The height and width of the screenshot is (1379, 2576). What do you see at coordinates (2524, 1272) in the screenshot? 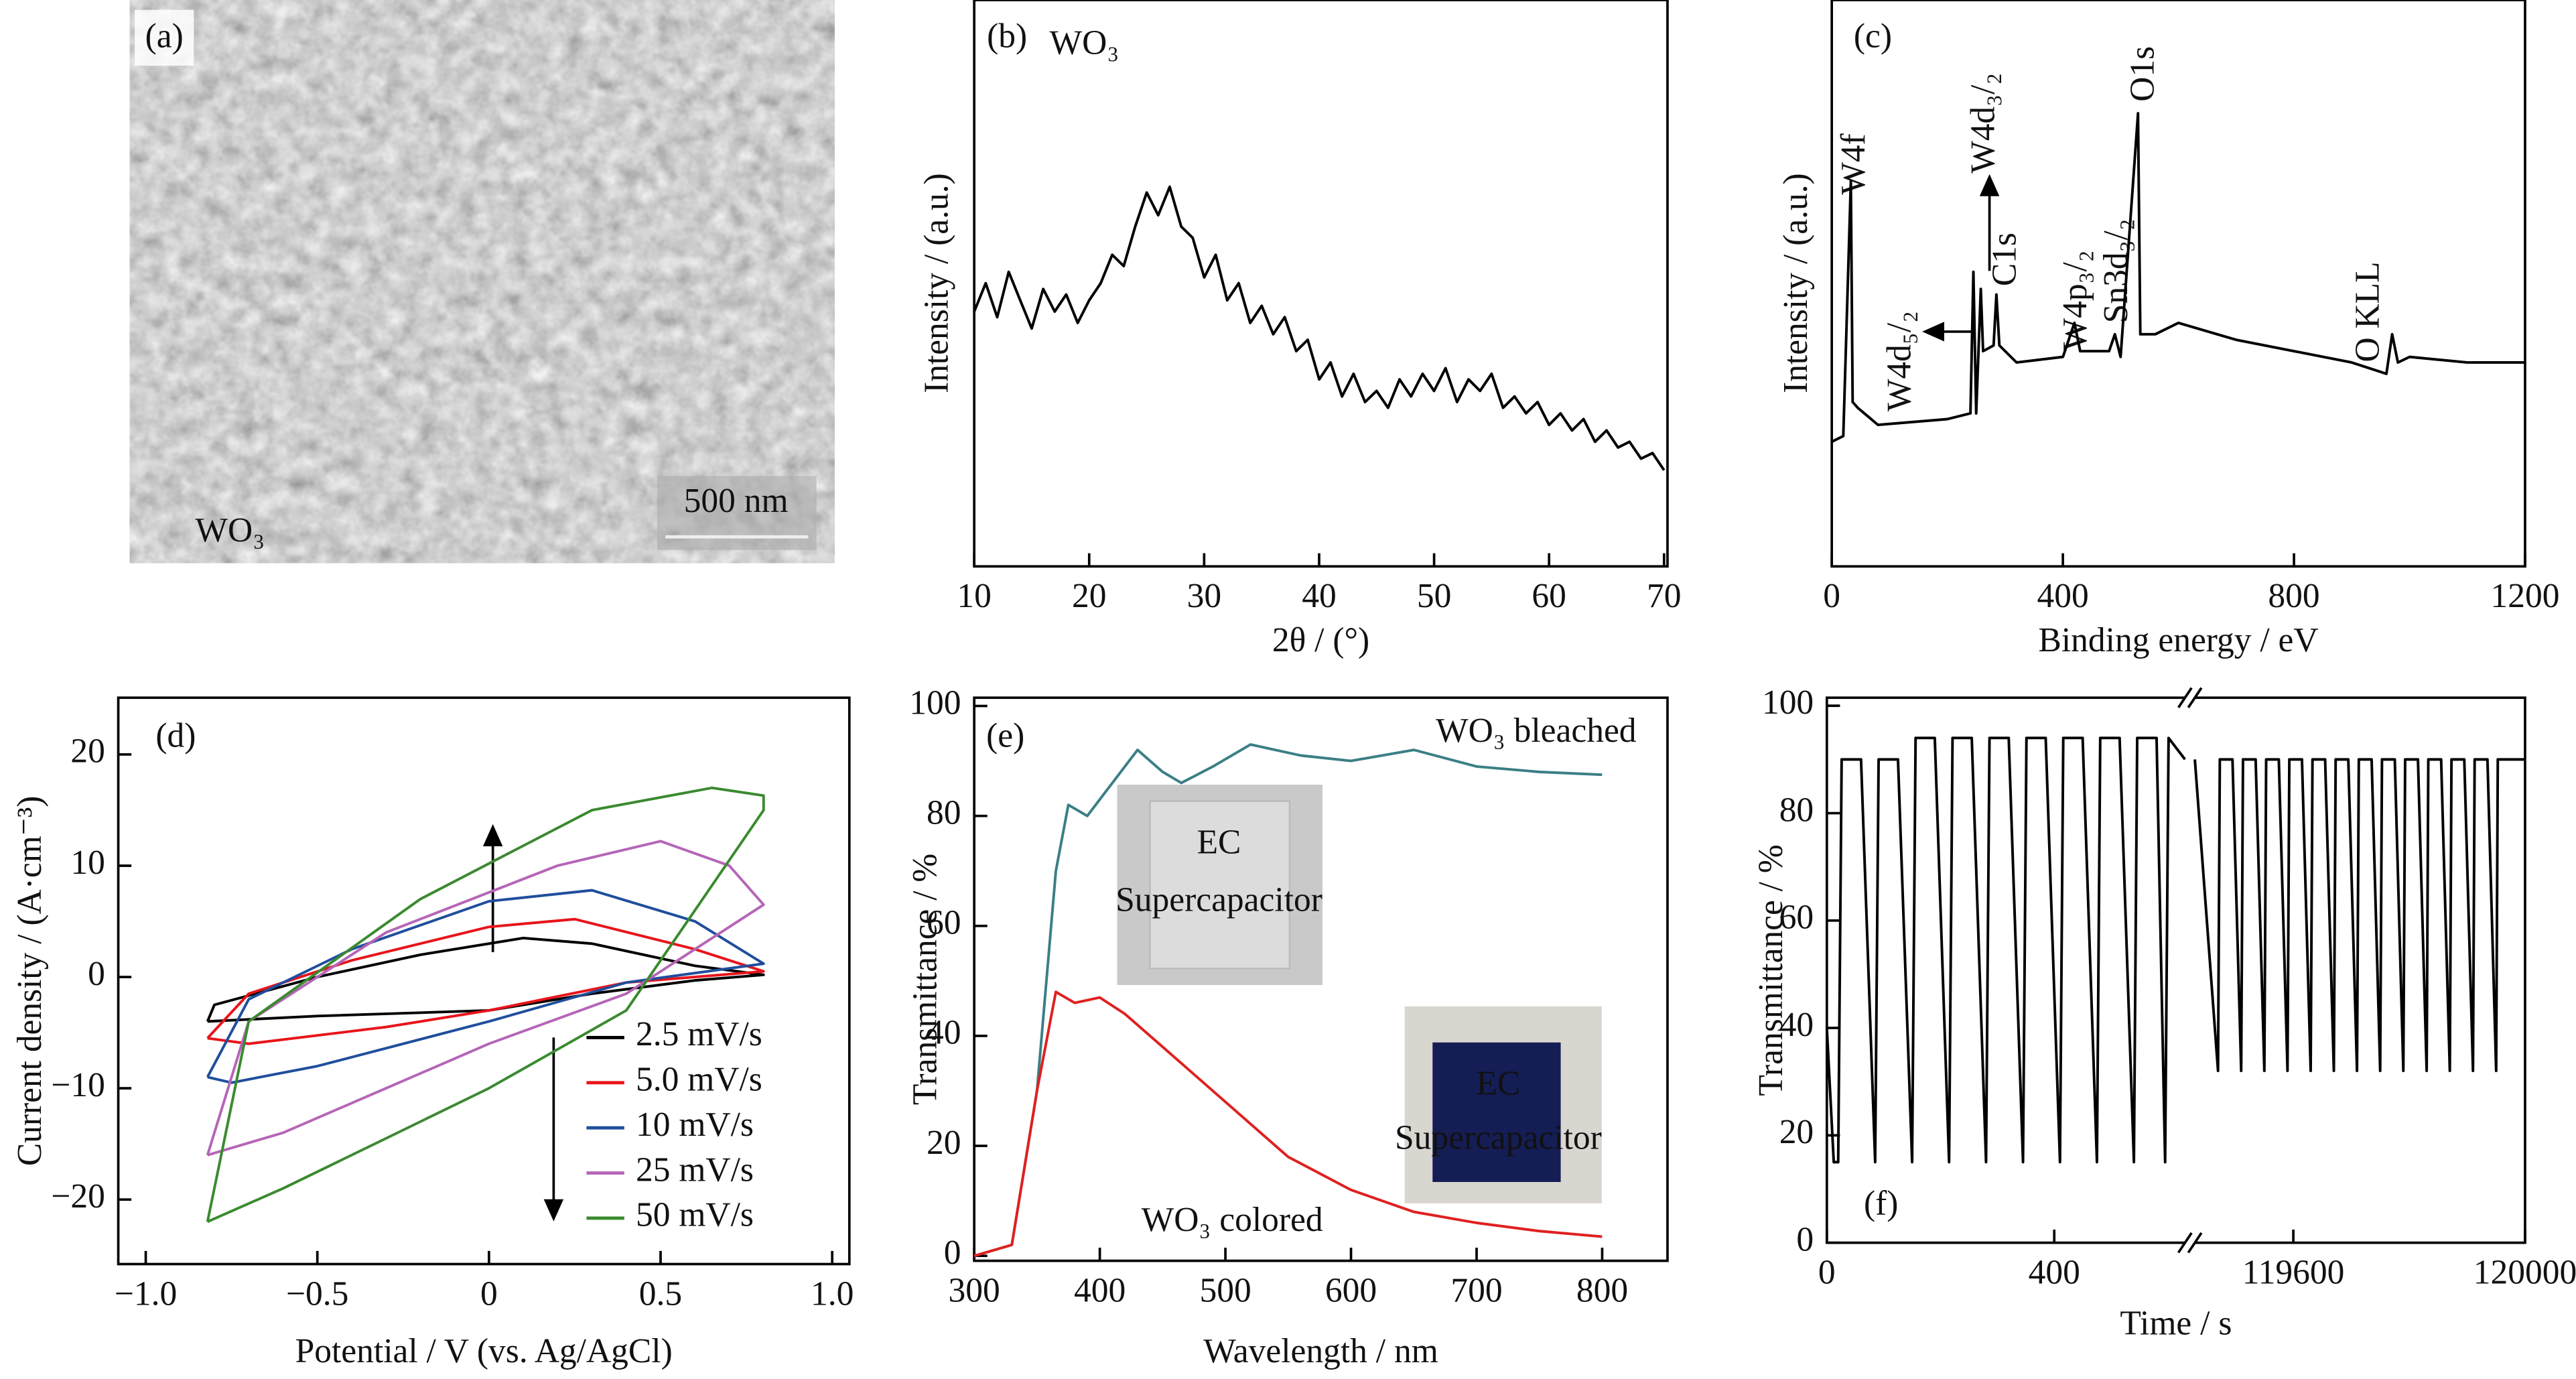
I see `x-tick-label: 120000` at bounding box center [2524, 1272].